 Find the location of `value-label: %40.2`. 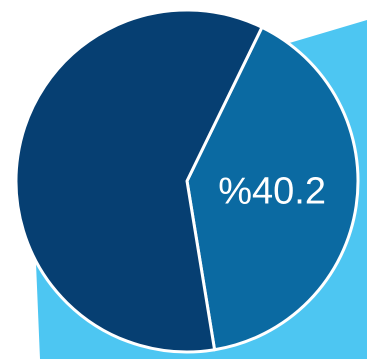

value-label: %40.2 is located at coordinates (272, 192).